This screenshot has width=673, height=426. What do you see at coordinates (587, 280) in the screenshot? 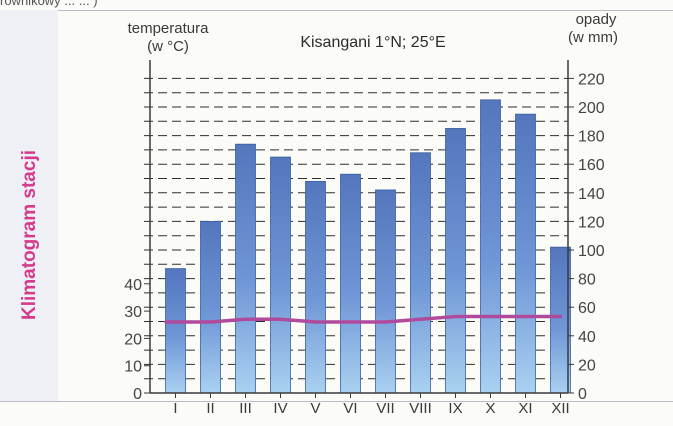
I see `right-tick-label: 80` at bounding box center [587, 280].